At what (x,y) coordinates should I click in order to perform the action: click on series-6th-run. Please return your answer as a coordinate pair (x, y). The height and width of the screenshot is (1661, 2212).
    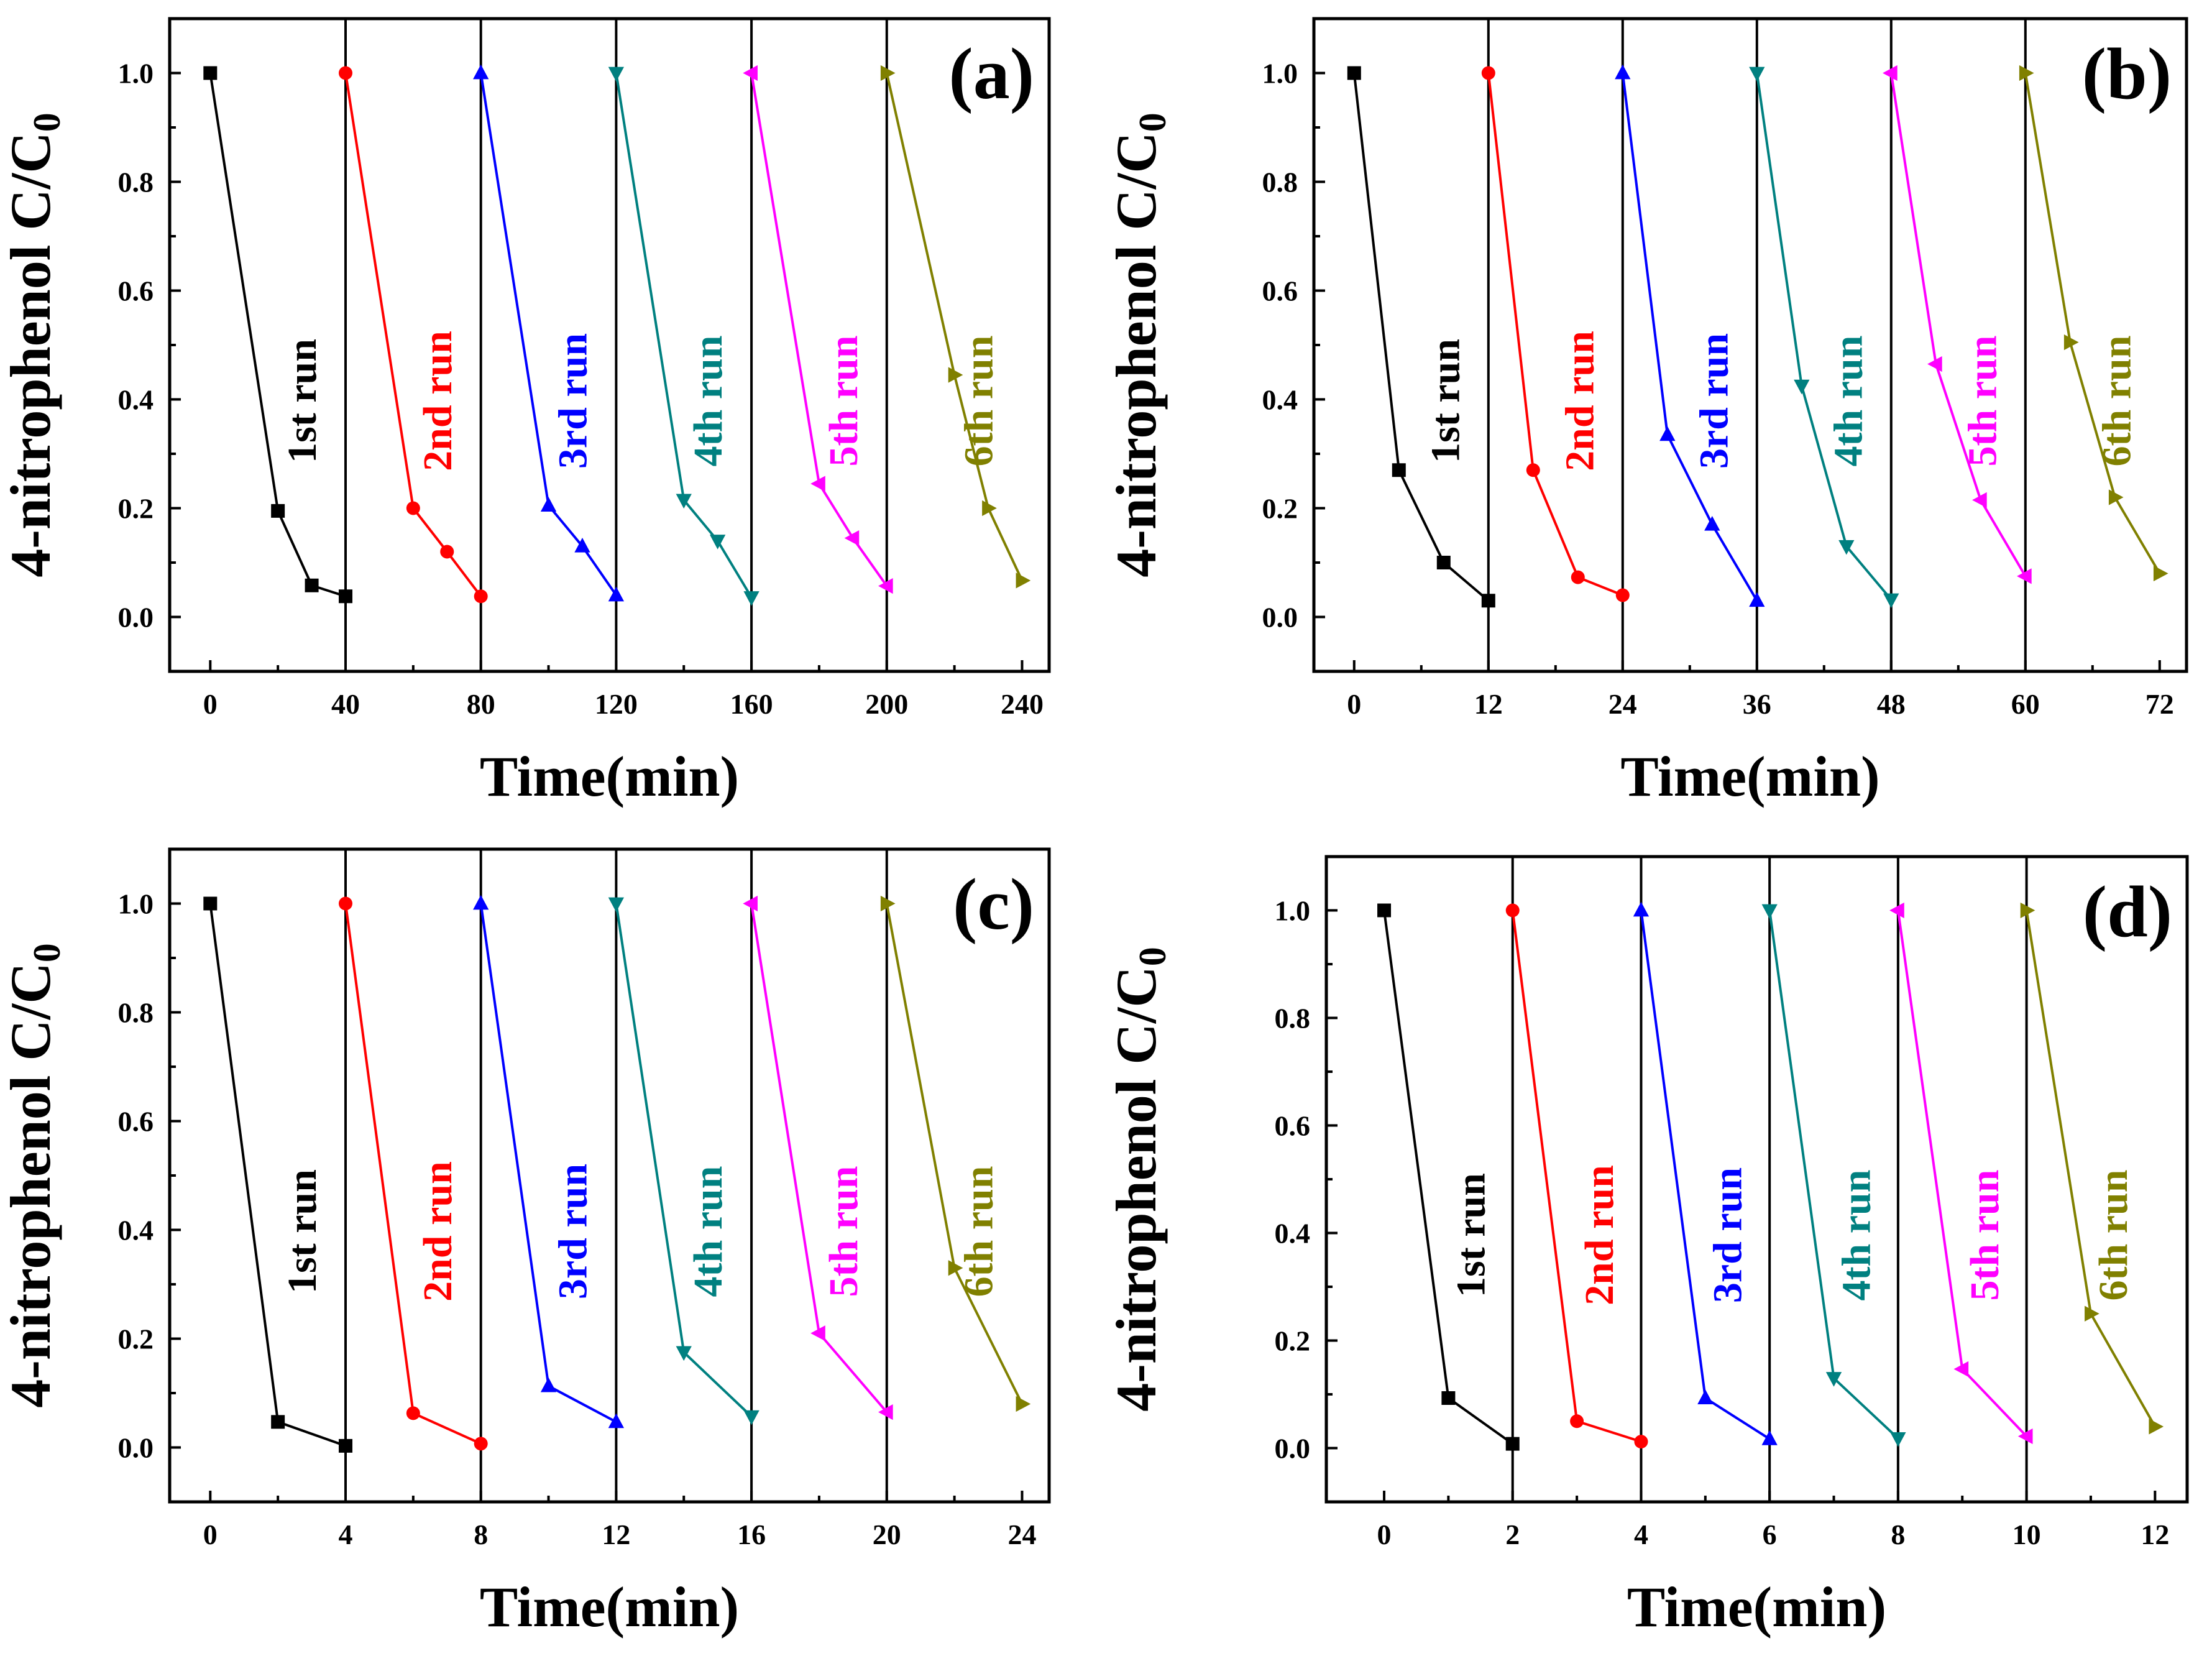
    Looking at the image, I should click on (2093, 323).